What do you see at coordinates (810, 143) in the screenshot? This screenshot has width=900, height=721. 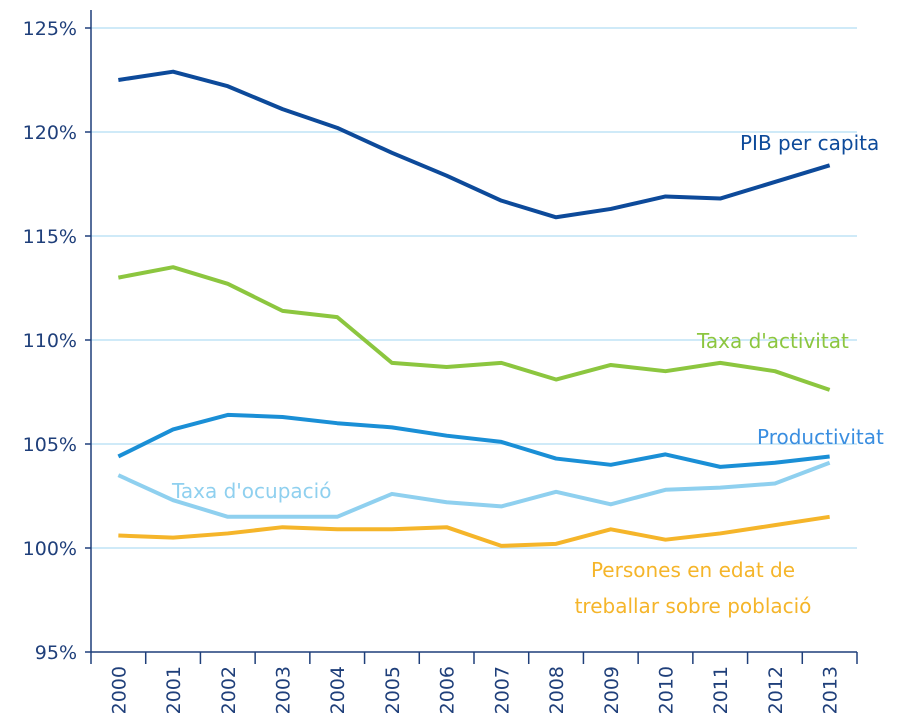 I see `series-label: PIB per capita` at bounding box center [810, 143].